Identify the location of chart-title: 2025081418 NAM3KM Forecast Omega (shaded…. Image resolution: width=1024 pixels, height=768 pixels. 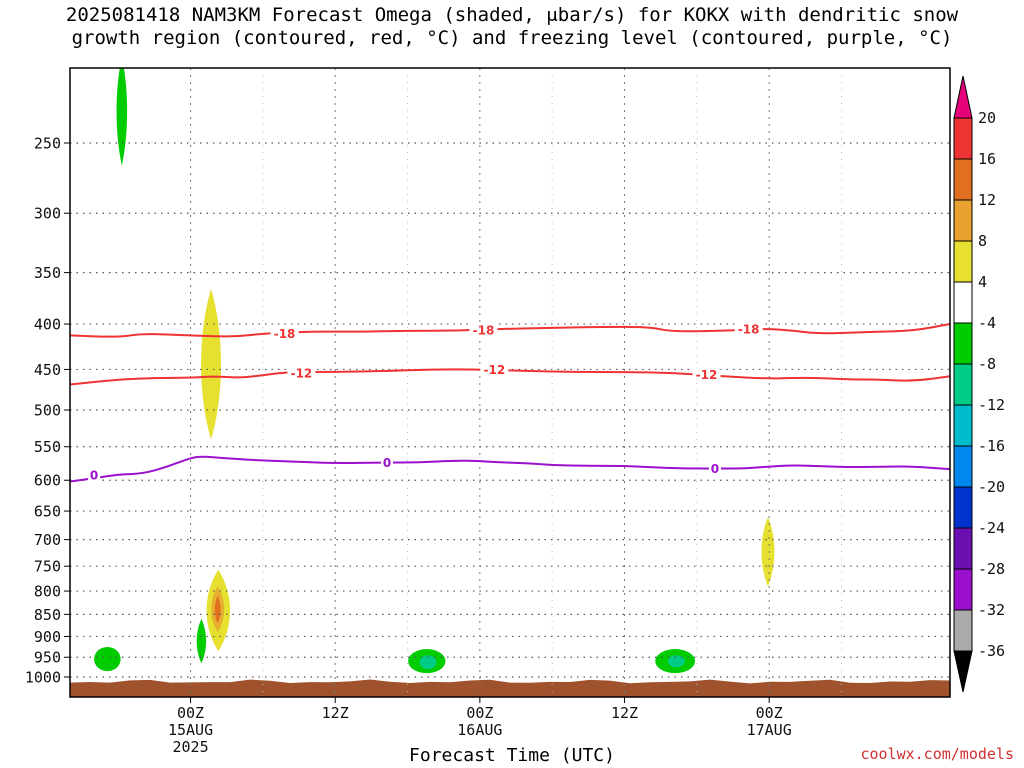
(512, 27).